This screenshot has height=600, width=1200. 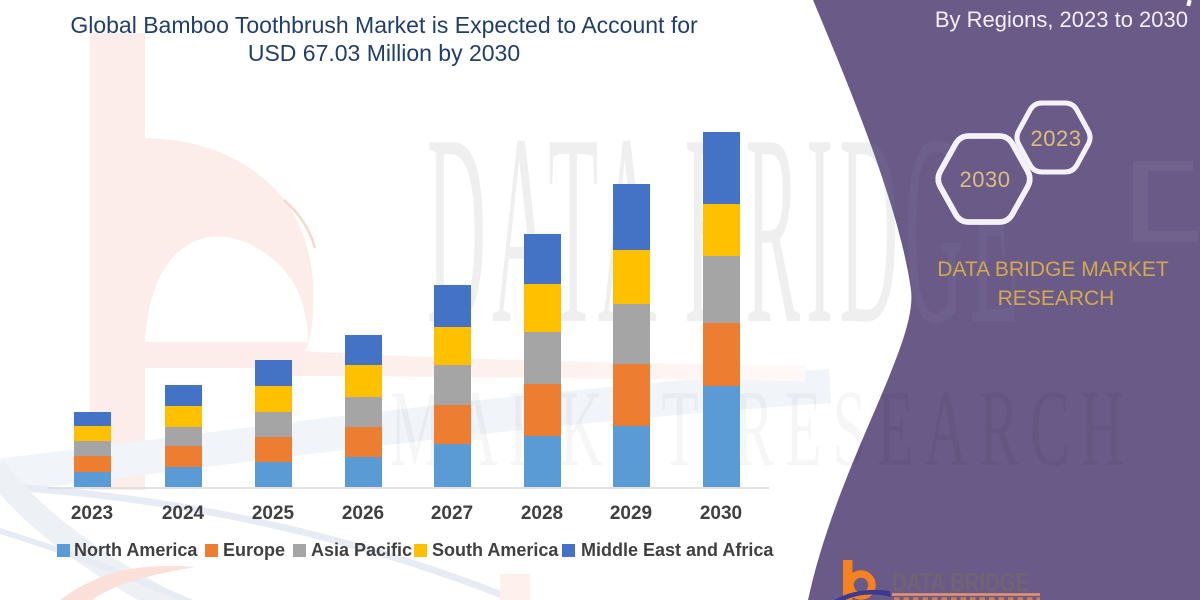 I want to click on svg-text: North America, so click(x=136, y=550).